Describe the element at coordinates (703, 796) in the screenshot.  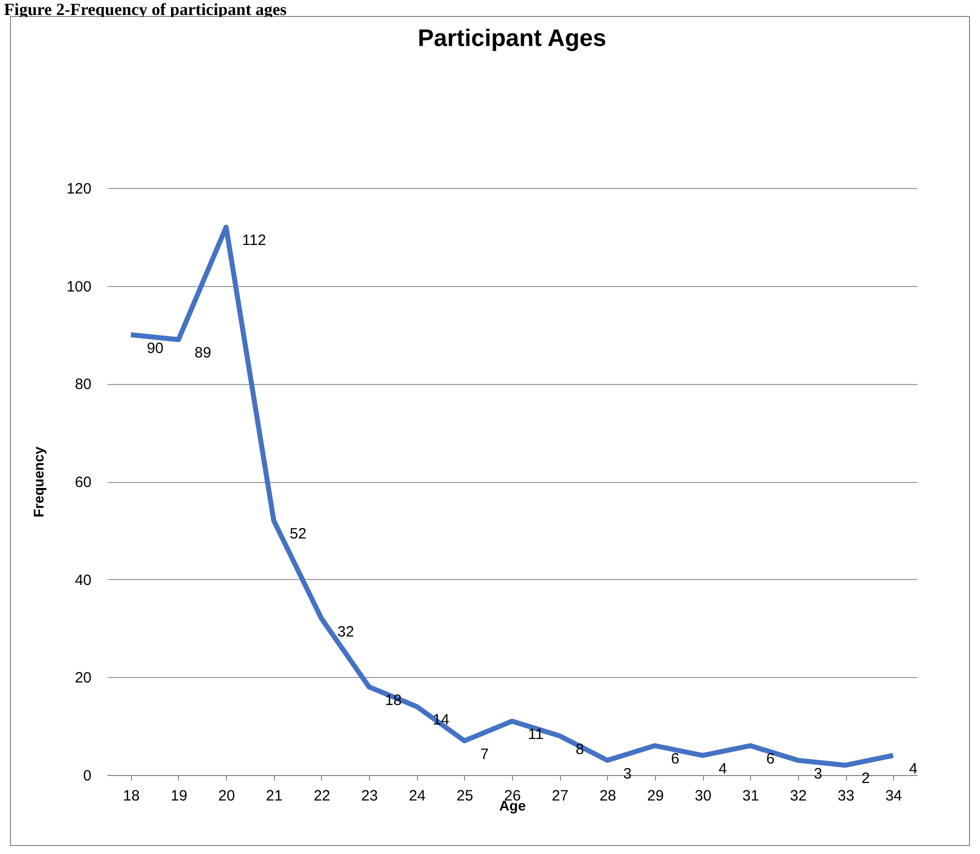
I see `x-tick-label: 30` at that location.